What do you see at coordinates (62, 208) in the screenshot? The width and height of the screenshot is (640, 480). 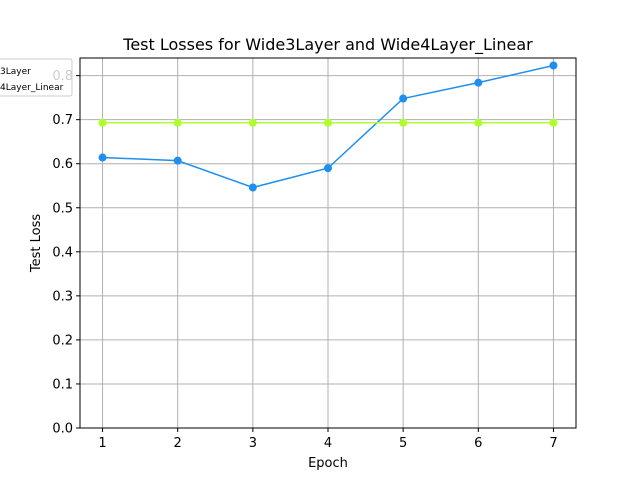 I see `y-tick-label: 0.5` at bounding box center [62, 208].